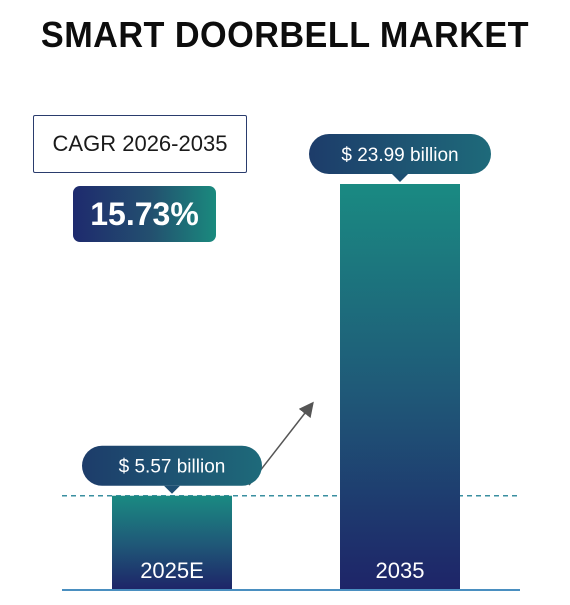 The image size is (570, 605). I want to click on value-label: $ 23.99 billion, so click(399, 155).